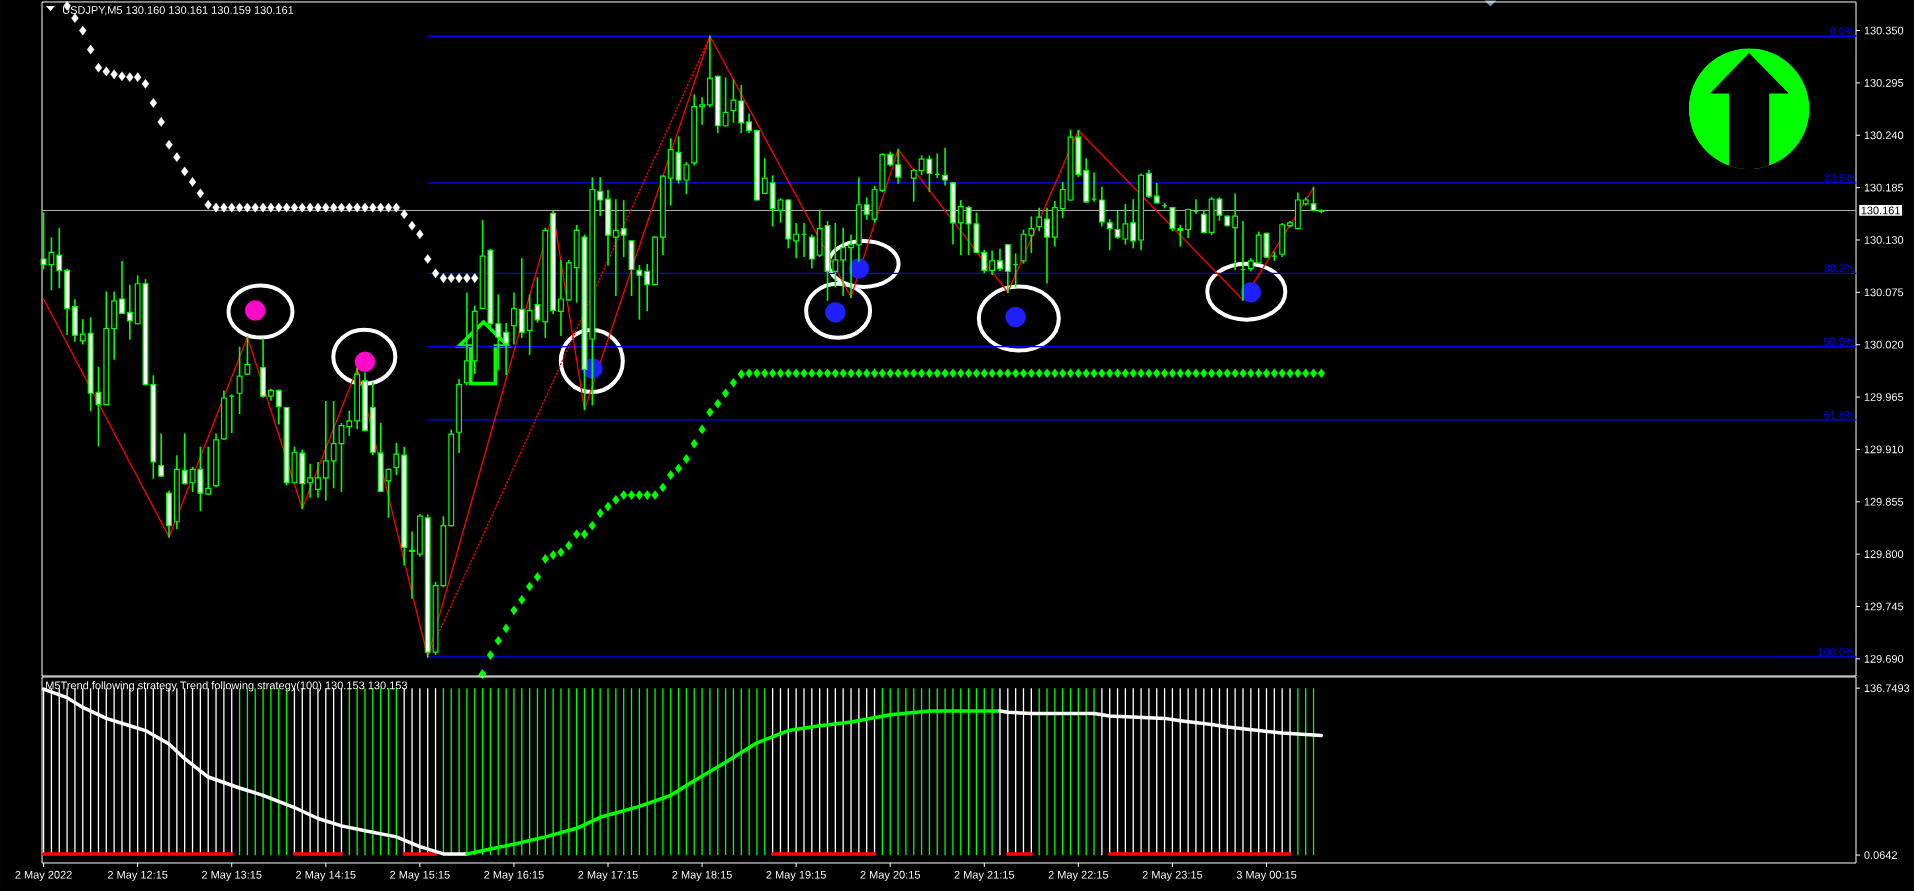 Image resolution: width=1914 pixels, height=891 pixels. Describe the element at coordinates (1884, 449) in the screenshot. I see `y-tick-label: 129.910` at that location.